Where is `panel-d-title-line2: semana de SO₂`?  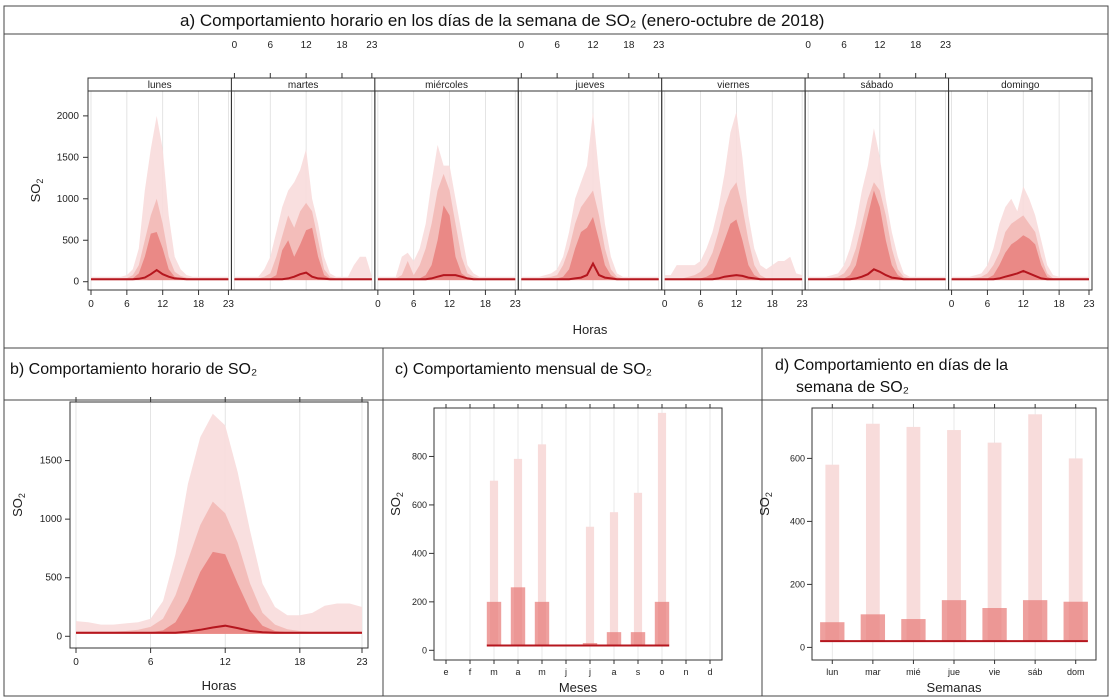
panel-d-title-line2: semana de SO₂ is located at coordinates (852, 387).